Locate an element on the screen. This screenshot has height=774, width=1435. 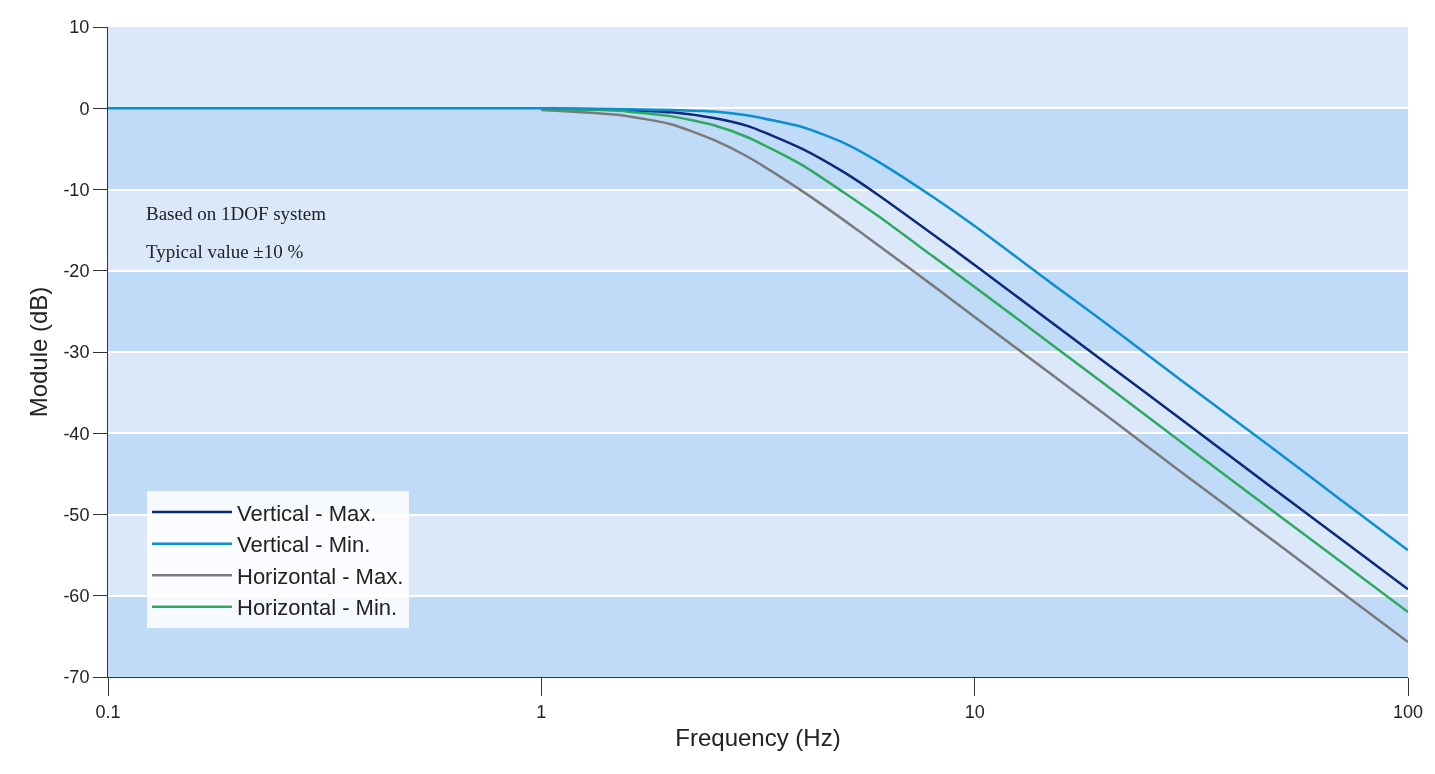
y-axis-title: Module (dB) is located at coordinates (39, 352).